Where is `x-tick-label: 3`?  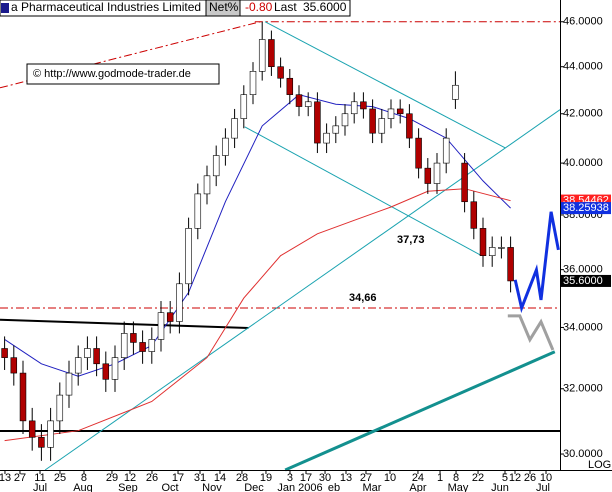 x-tick-label: 3 is located at coordinates (290, 478).